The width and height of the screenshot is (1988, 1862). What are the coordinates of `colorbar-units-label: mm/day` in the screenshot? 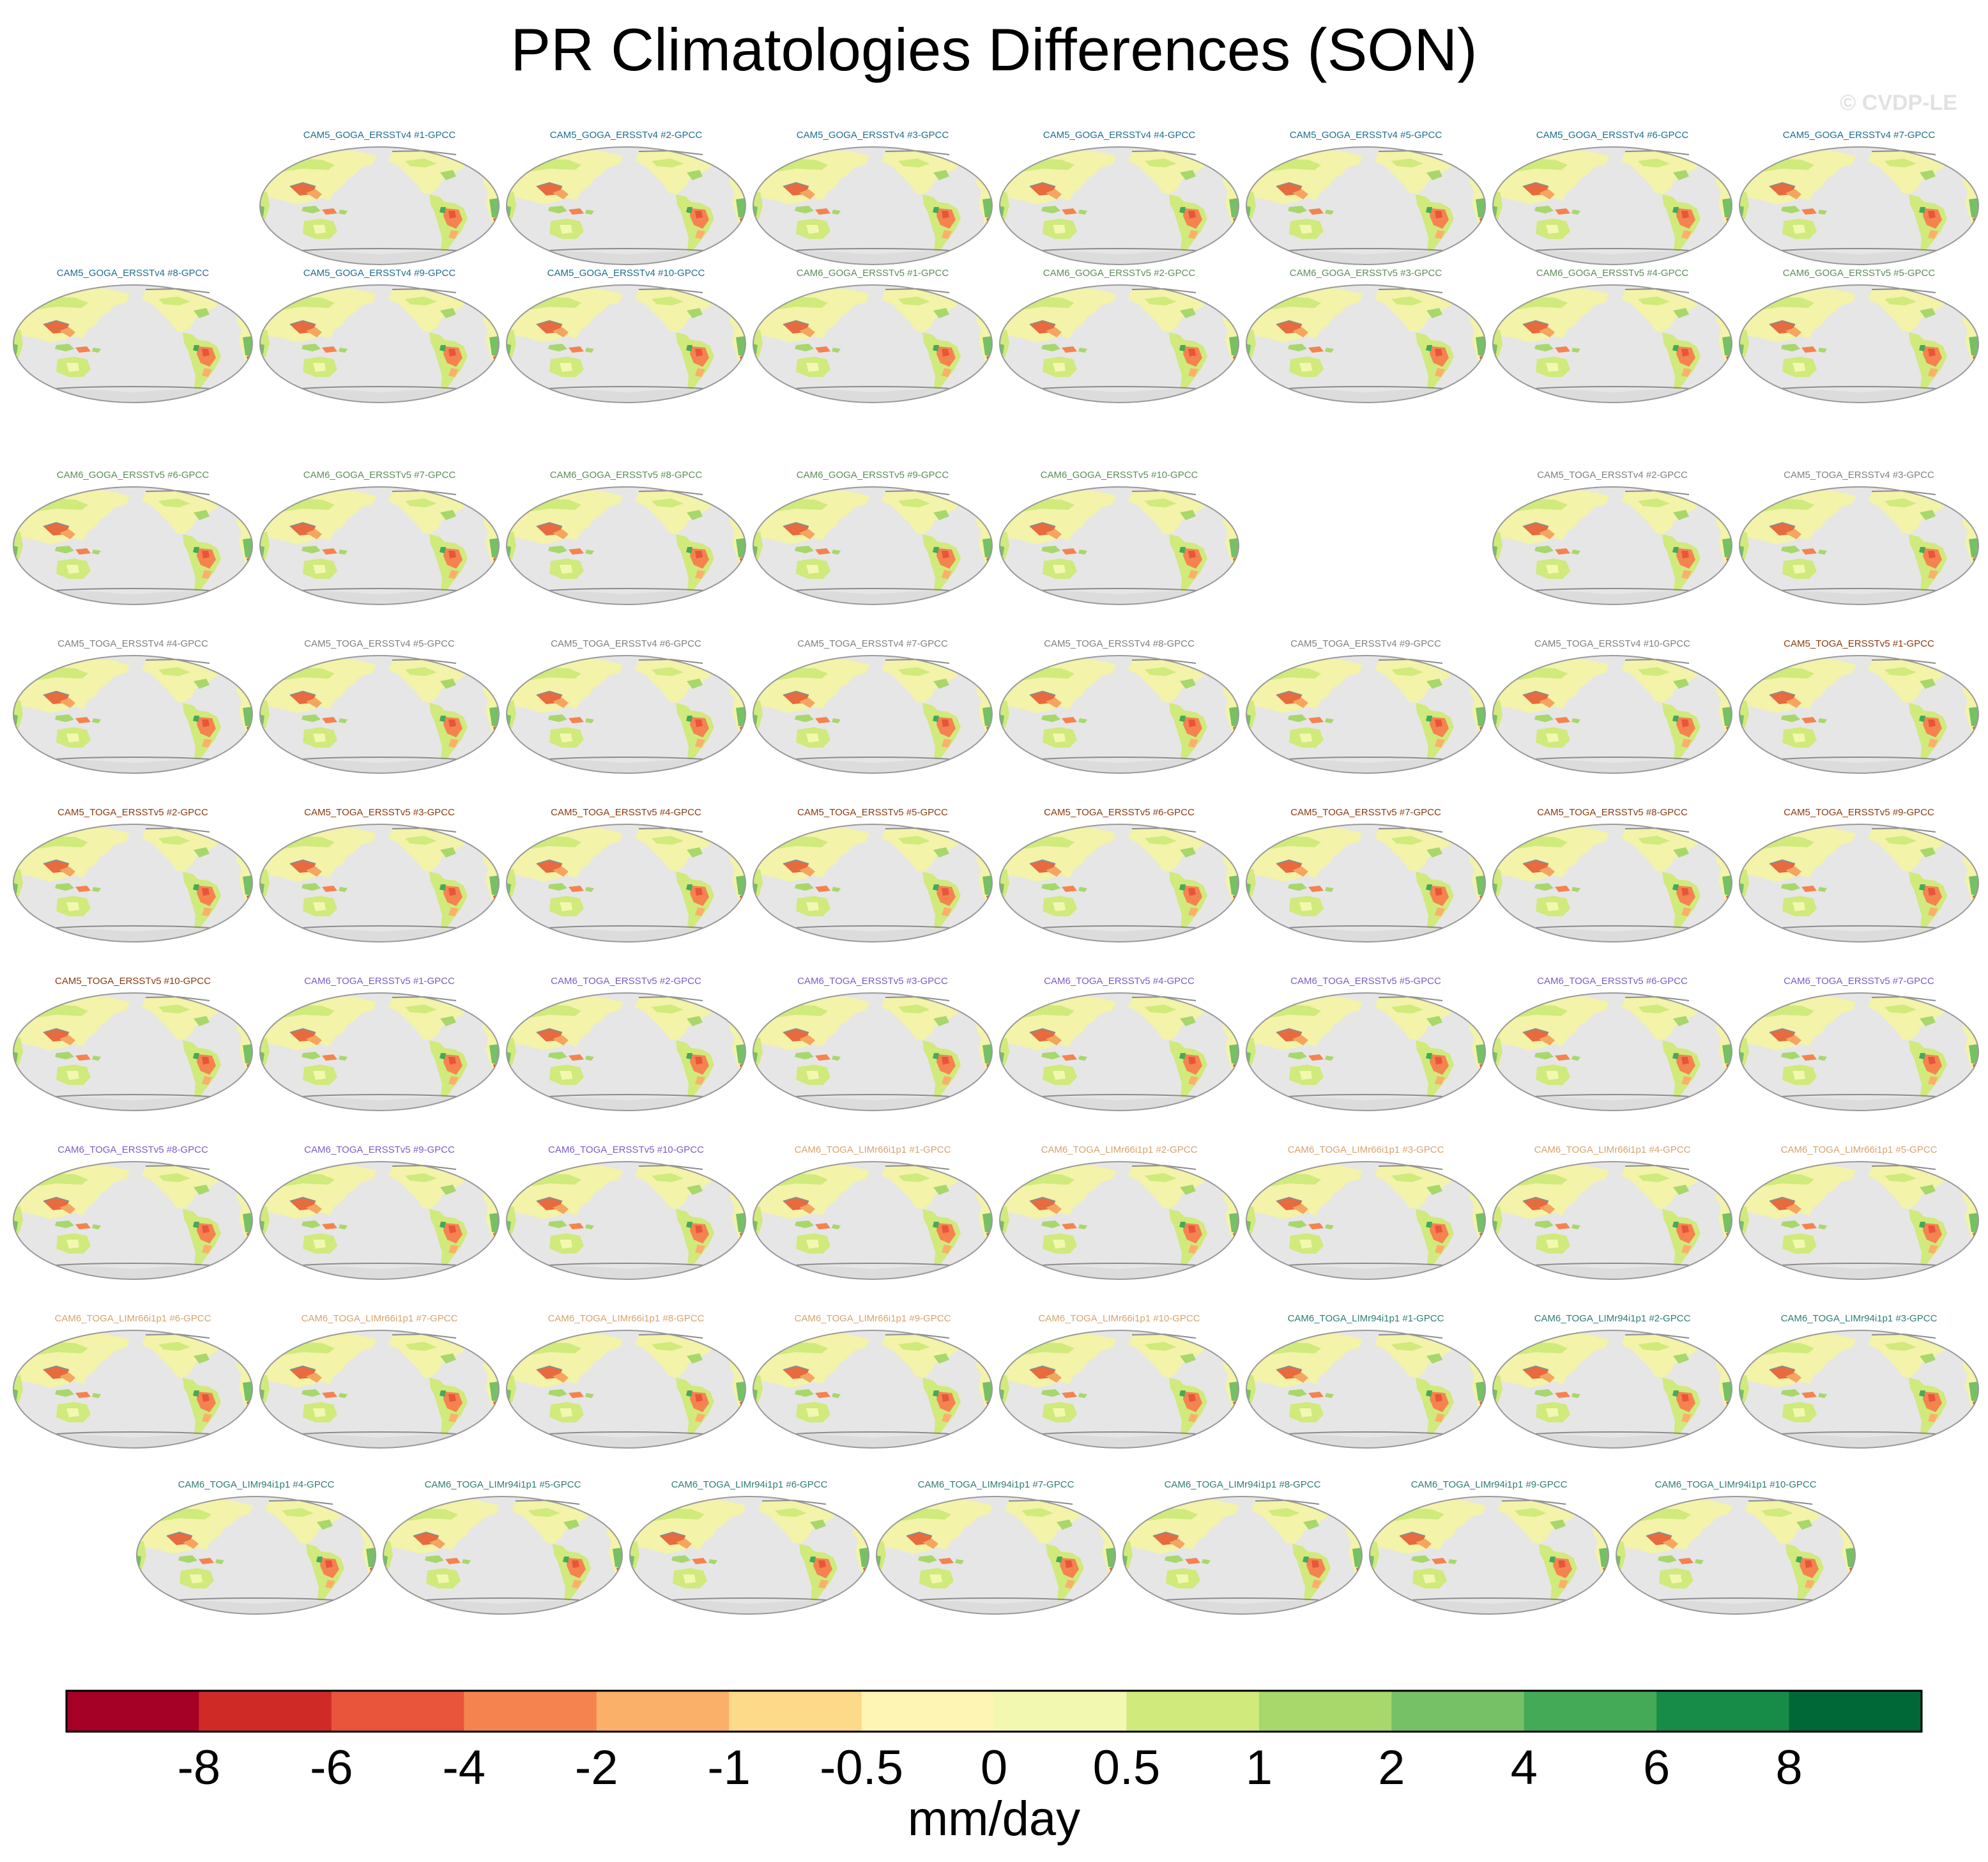 It's located at (994, 1819).